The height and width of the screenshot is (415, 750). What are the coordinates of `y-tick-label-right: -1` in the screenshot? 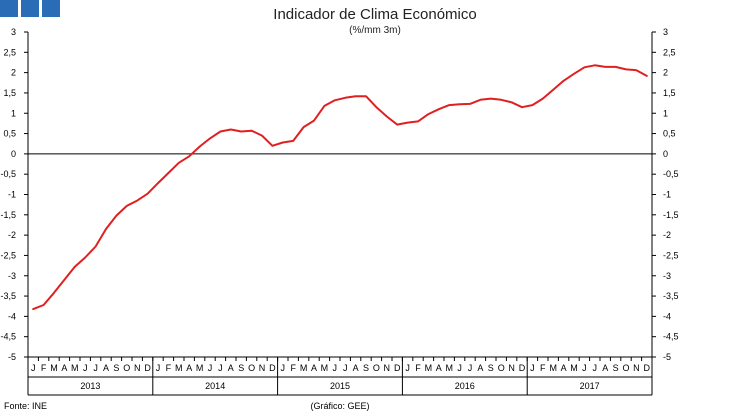 It's located at (667, 195).